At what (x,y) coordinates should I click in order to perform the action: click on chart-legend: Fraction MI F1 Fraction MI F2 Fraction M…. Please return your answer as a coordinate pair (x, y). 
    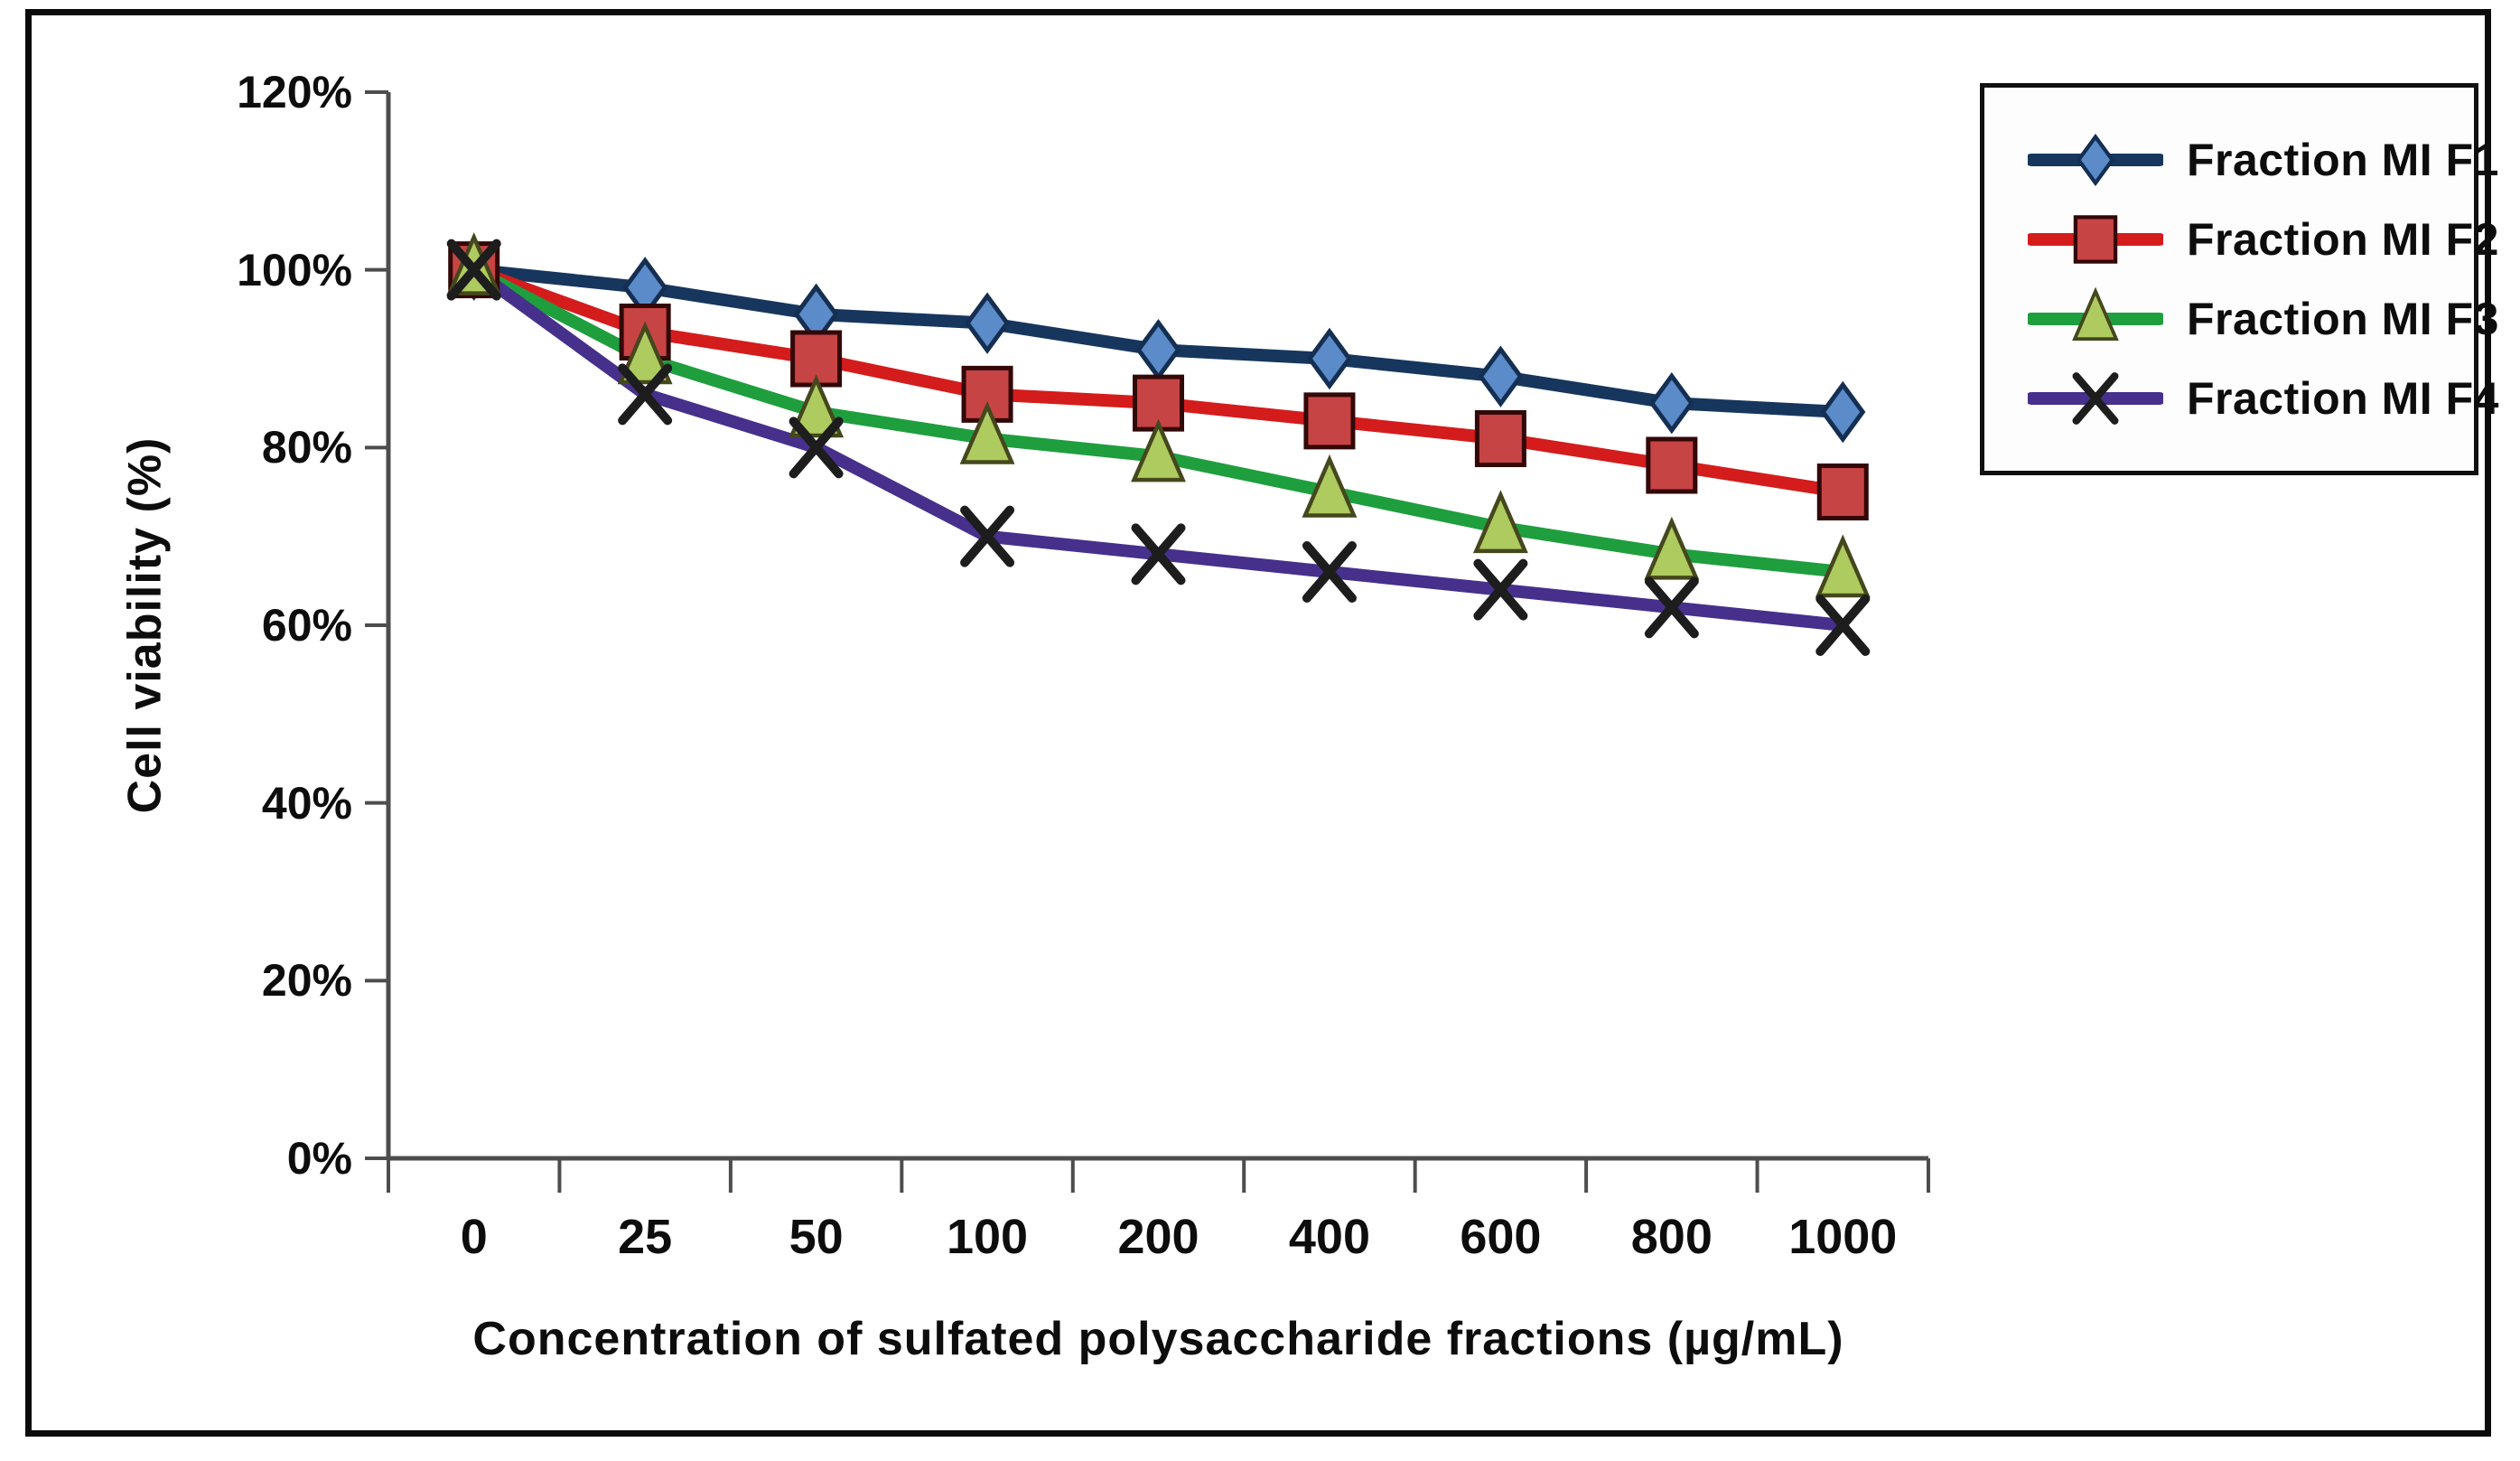
    Looking at the image, I should click on (2239, 279).